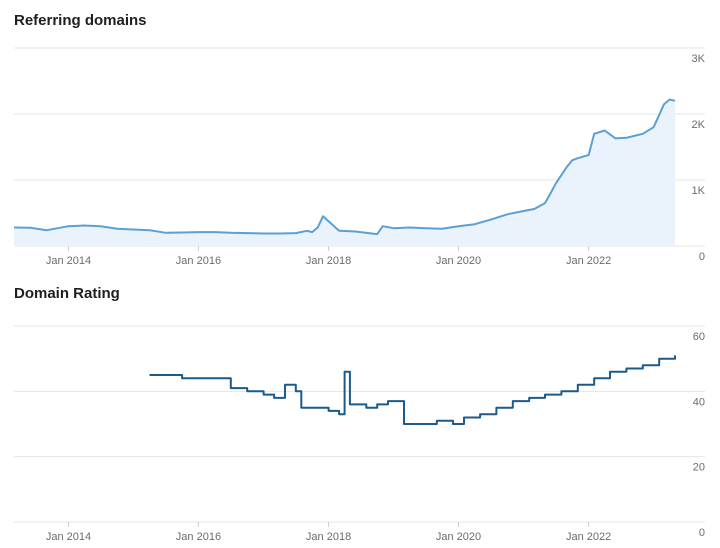 Image resolution: width=720 pixels, height=548 pixels. Describe the element at coordinates (699, 337) in the screenshot. I see `y-tick-label: 60` at that location.